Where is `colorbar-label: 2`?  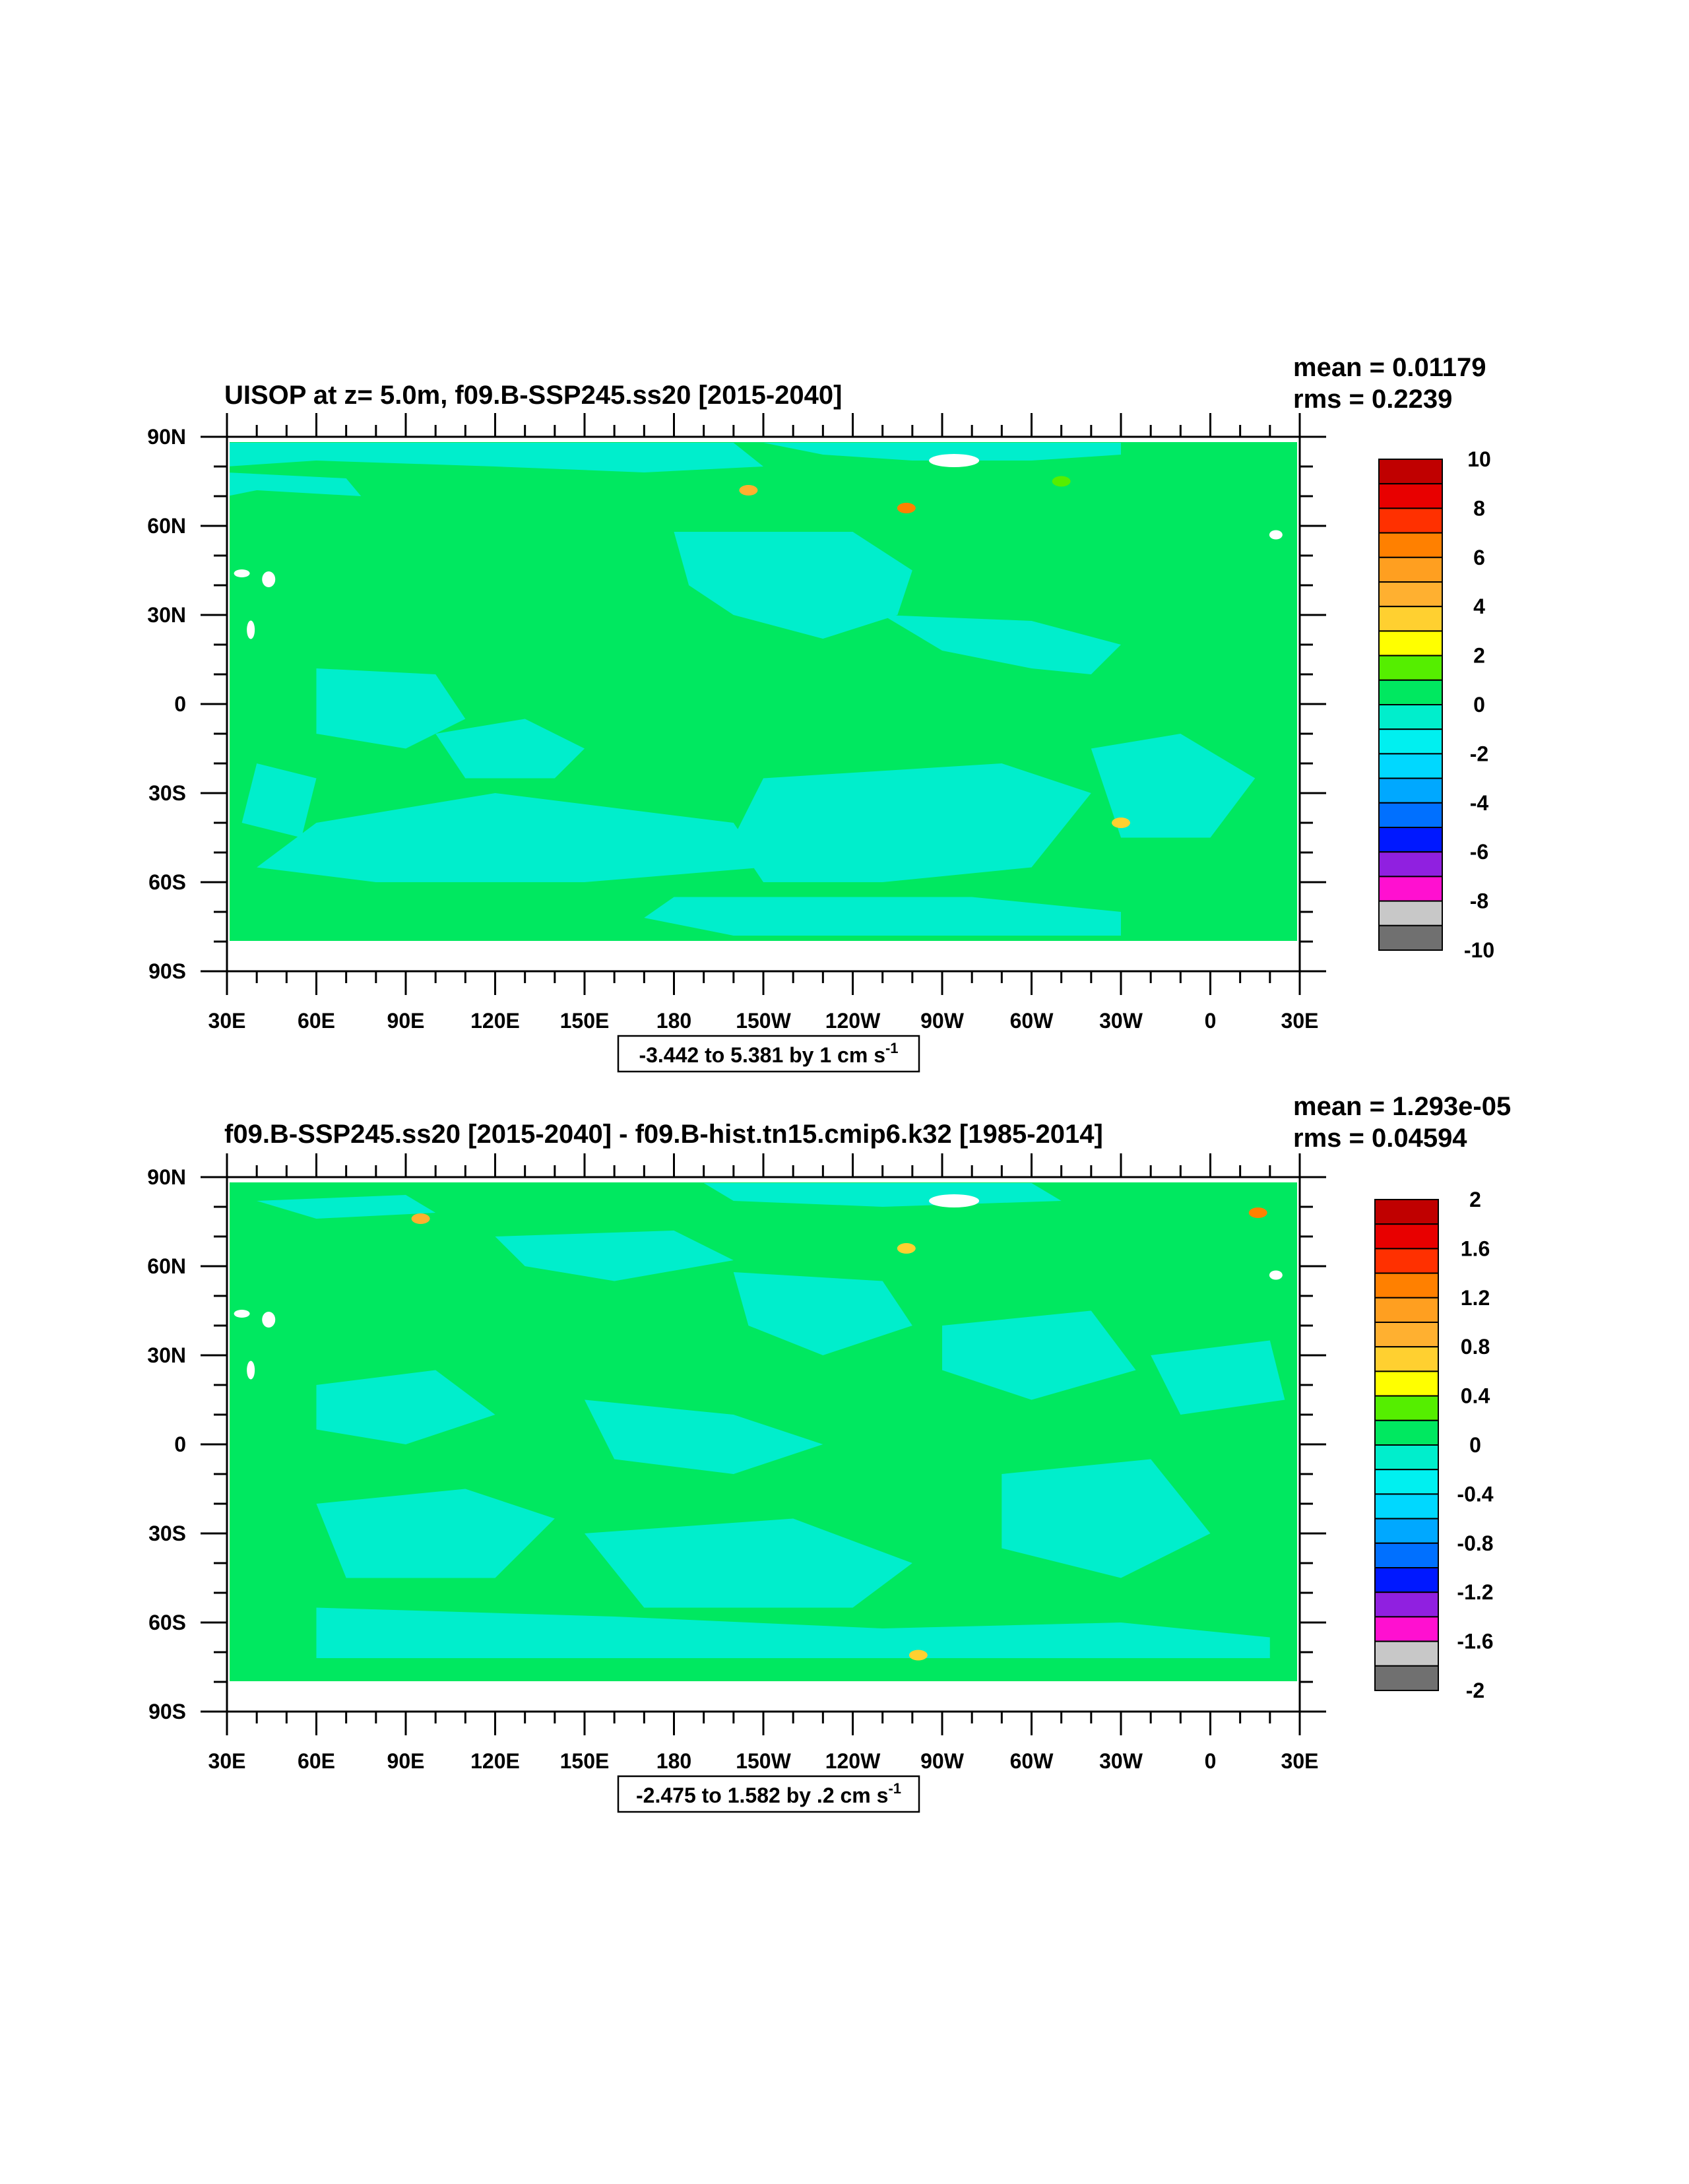 colorbar-label: 2 is located at coordinates (1475, 1199).